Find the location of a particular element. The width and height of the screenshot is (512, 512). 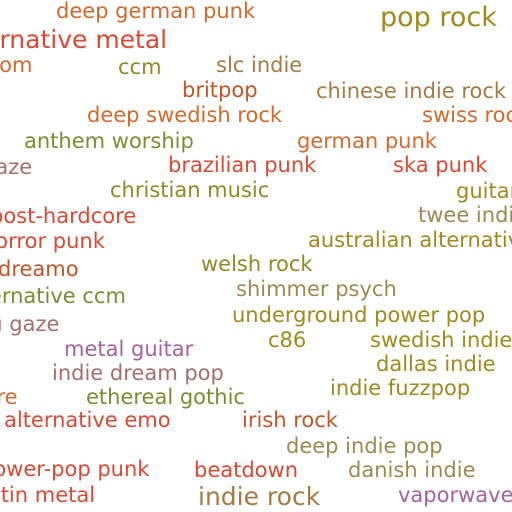

tag-slc-indie: slc indie is located at coordinates (259, 65).